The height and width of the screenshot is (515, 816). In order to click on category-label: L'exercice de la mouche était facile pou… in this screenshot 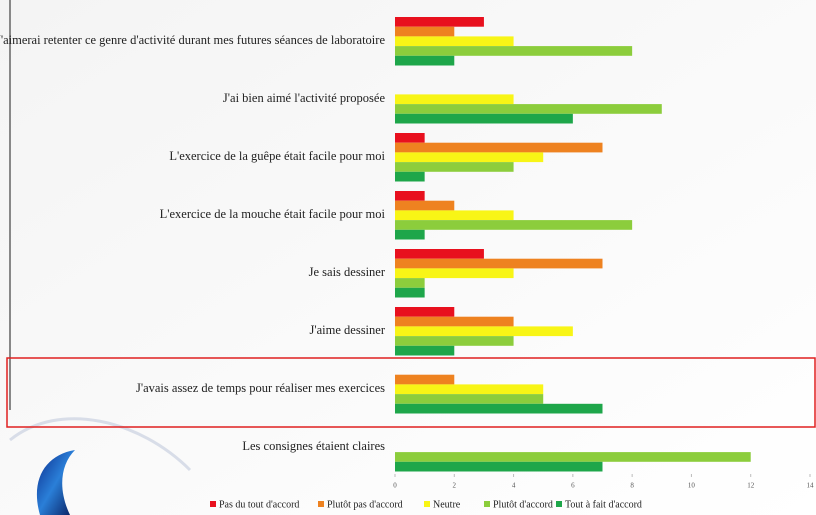, I will do `click(273, 214)`.